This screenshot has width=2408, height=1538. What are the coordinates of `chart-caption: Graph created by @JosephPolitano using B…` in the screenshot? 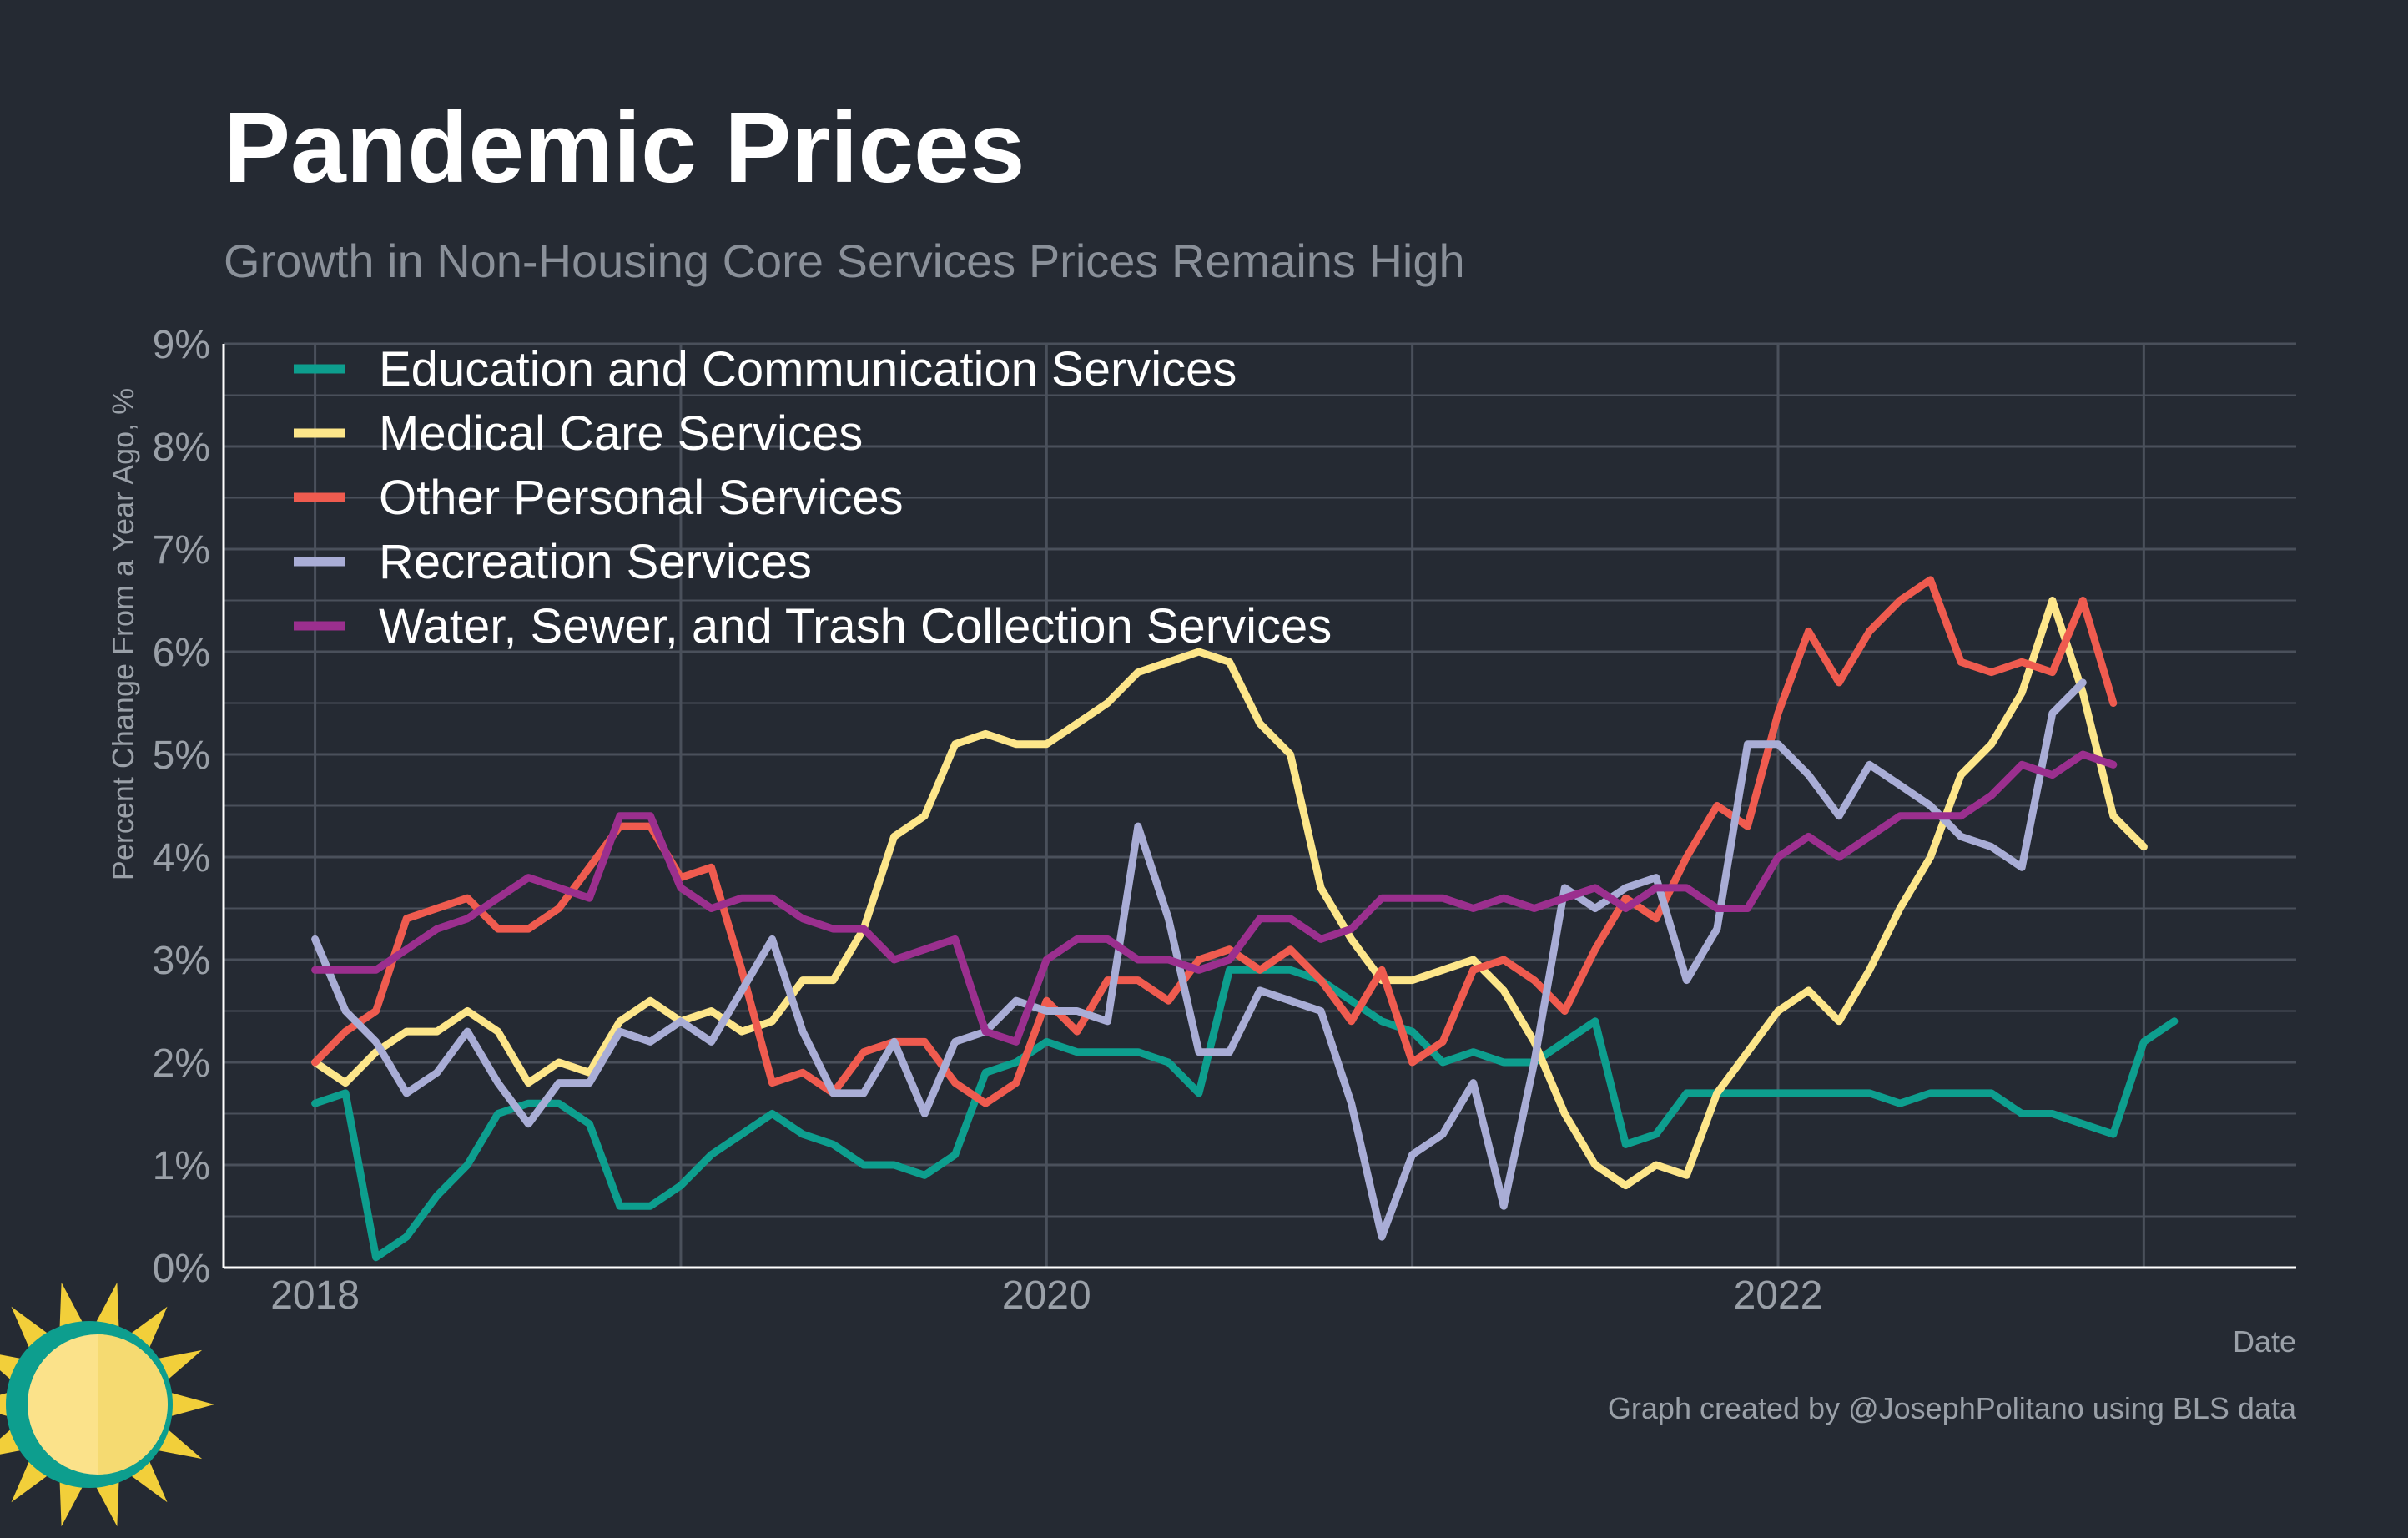 It's located at (1952, 1408).